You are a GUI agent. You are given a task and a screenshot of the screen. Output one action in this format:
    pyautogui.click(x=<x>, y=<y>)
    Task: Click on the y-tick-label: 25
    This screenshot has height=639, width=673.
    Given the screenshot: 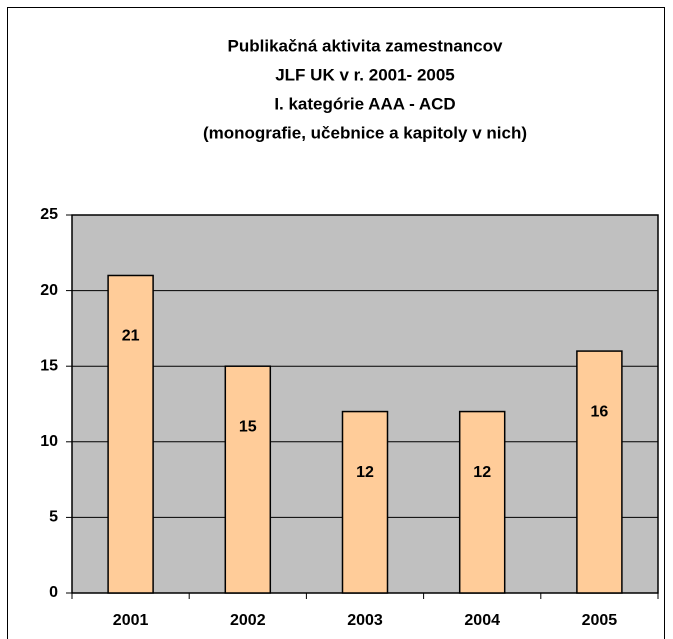 What is the action you would take?
    pyautogui.click(x=49, y=214)
    